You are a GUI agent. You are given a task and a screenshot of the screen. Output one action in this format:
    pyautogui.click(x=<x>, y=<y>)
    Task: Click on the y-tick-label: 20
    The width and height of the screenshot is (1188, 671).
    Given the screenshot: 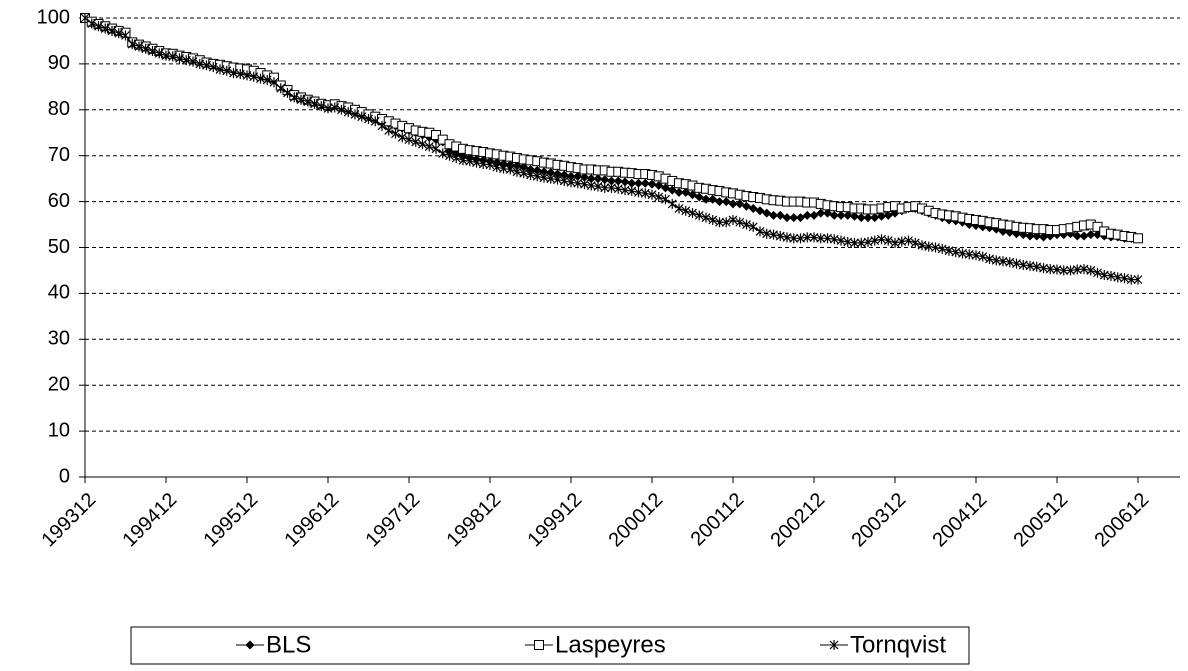 What is the action you would take?
    pyautogui.click(x=59, y=384)
    